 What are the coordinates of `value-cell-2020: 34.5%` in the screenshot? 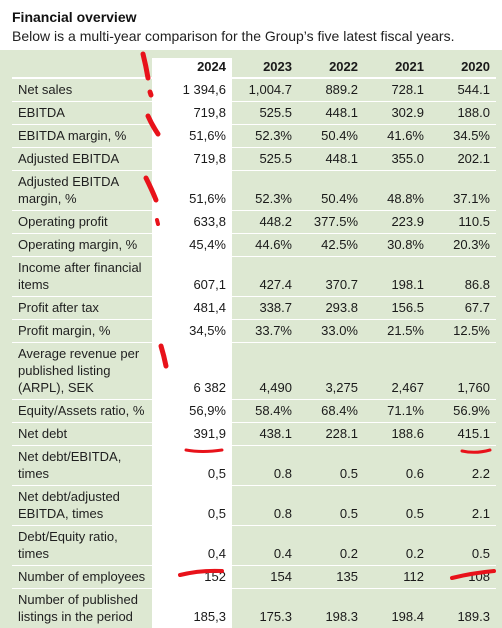 It's located at (463, 136).